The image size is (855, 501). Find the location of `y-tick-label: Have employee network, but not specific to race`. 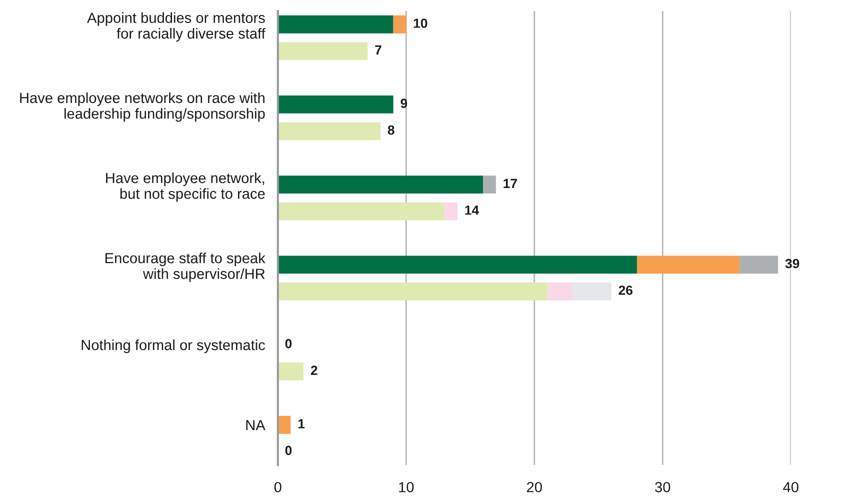

y-tick-label: Have employee network, but not specific to race is located at coordinates (185, 187).